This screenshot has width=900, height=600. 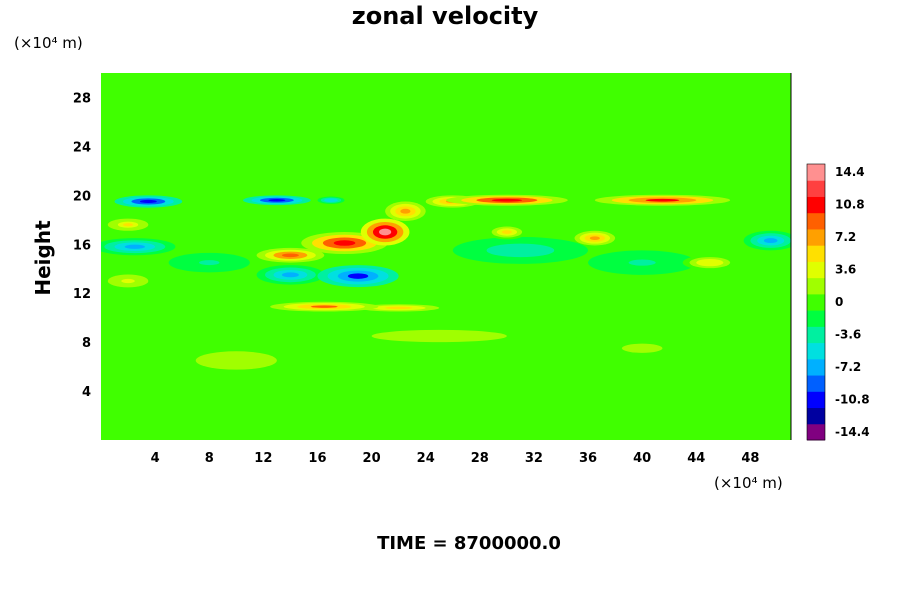 I want to click on y-tick-label: 20, so click(x=82, y=196).